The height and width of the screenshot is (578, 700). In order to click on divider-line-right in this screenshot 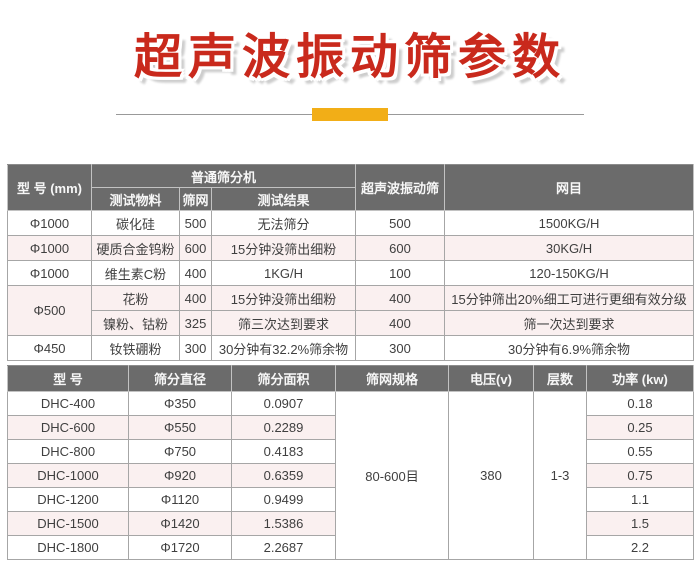, I will do `click(486, 114)`.